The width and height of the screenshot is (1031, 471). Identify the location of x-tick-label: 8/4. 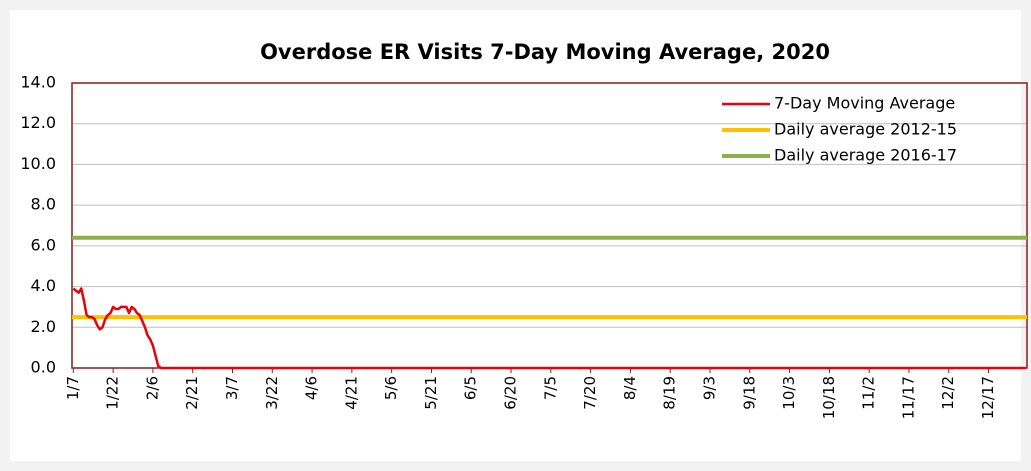
(630, 388).